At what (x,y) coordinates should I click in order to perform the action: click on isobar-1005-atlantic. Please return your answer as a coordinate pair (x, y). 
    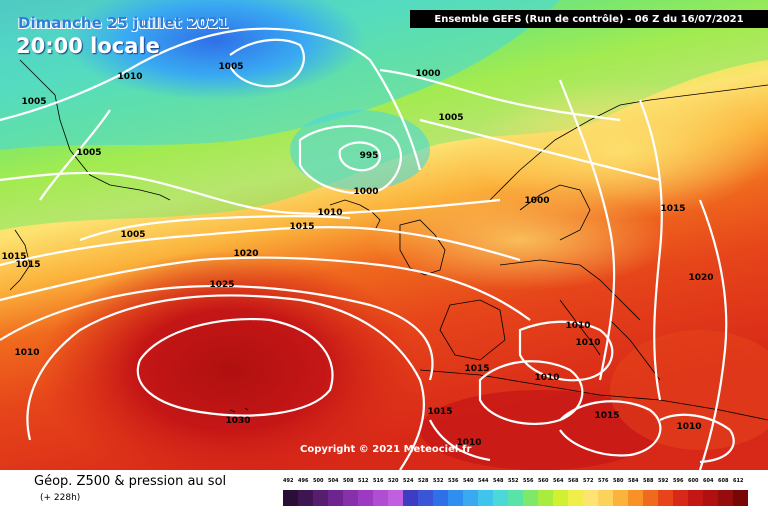
    Looking at the image, I should click on (250, 193).